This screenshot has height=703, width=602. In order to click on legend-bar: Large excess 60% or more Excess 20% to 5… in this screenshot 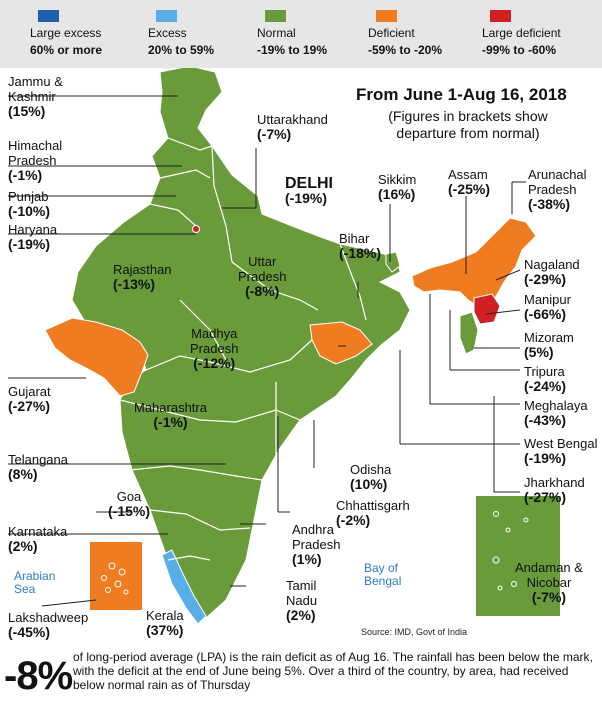, I will do `click(301, 34)`.